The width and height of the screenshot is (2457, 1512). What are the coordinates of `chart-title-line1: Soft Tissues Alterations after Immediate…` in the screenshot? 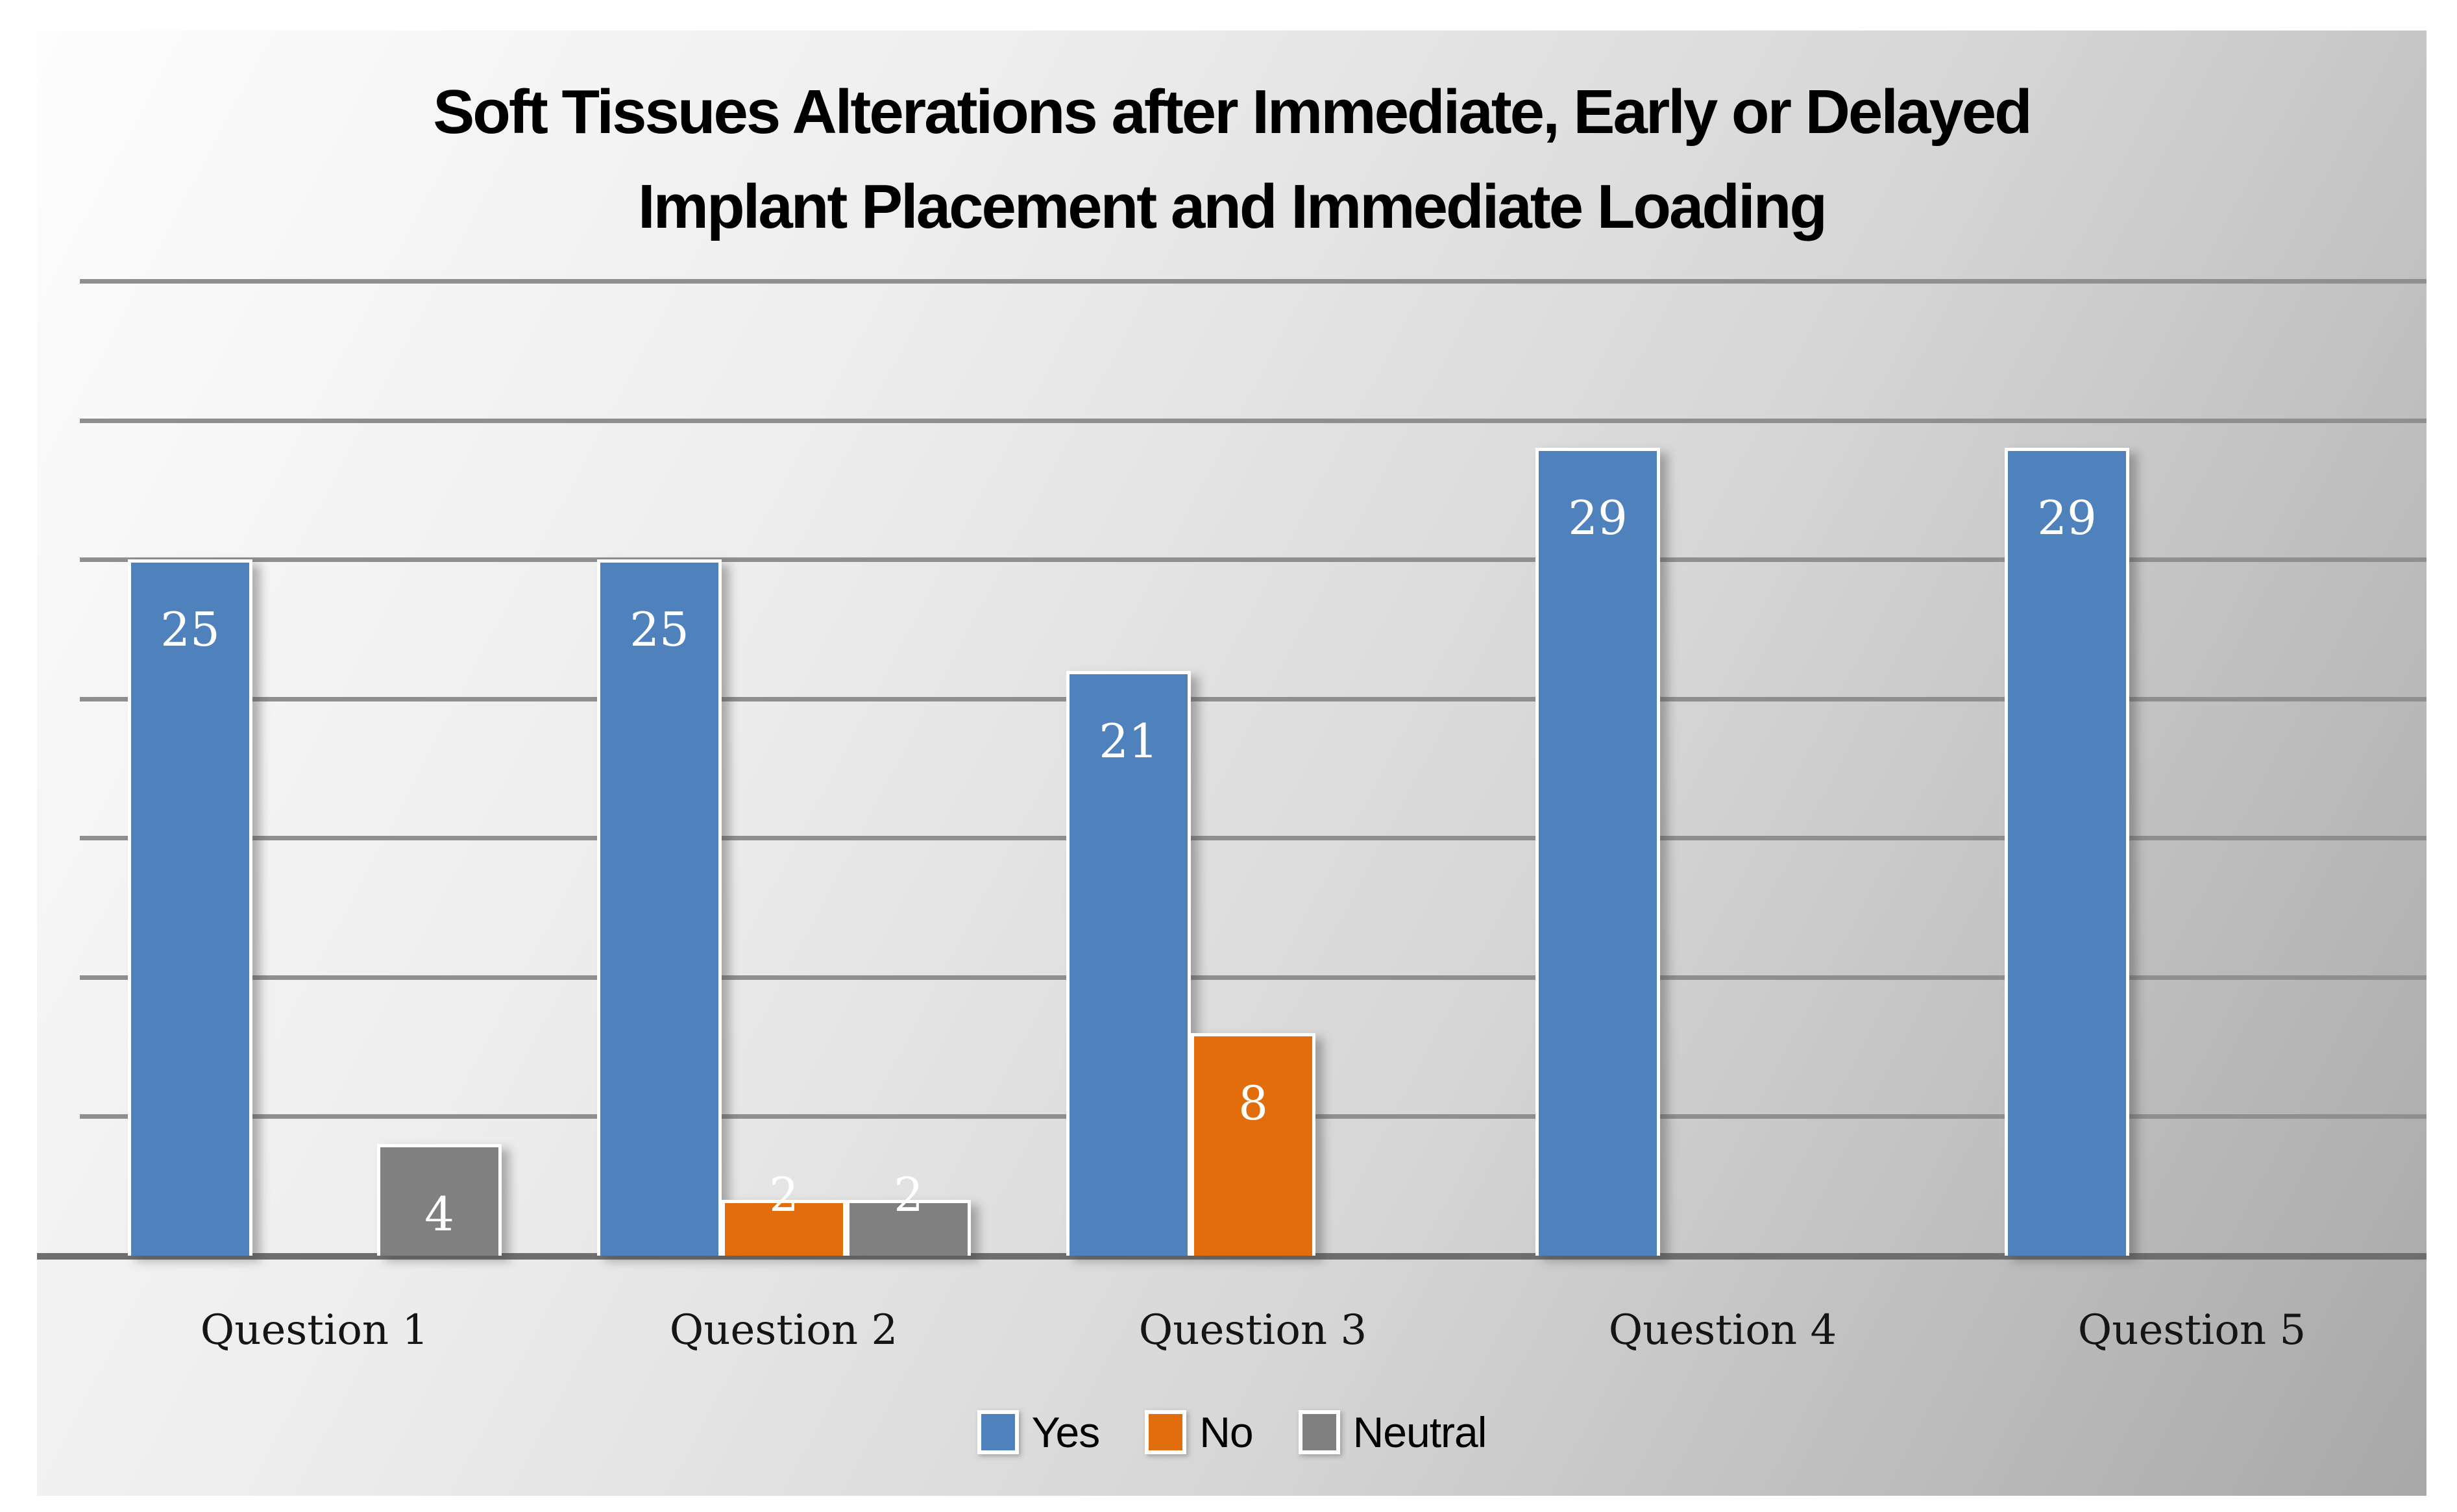 It's located at (1233, 112).